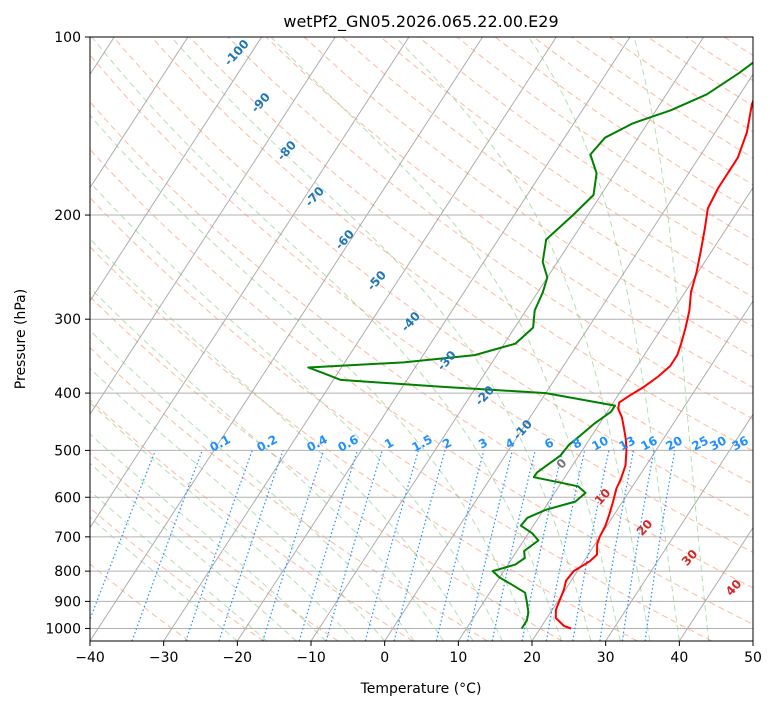 This screenshot has width=775, height=708. What do you see at coordinates (67, 320) in the screenshot?
I see `y-tick-label: 300` at bounding box center [67, 320].